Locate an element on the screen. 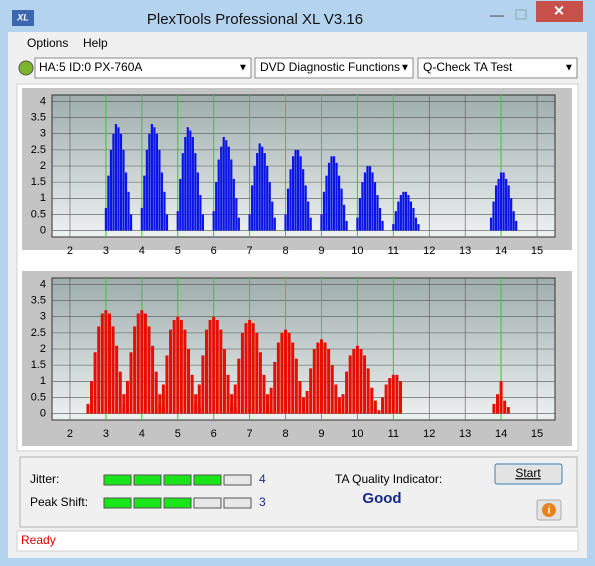 Image resolution: width=595 pixels, height=566 pixels. menu-options: Options is located at coordinates (47, 43).